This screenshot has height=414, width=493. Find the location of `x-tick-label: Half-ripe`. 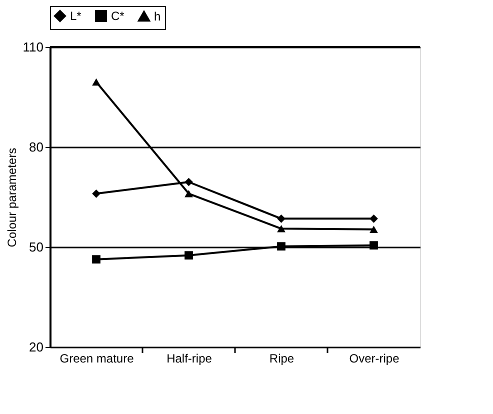

x-tick-label: Half-ripe is located at coordinates (189, 359).